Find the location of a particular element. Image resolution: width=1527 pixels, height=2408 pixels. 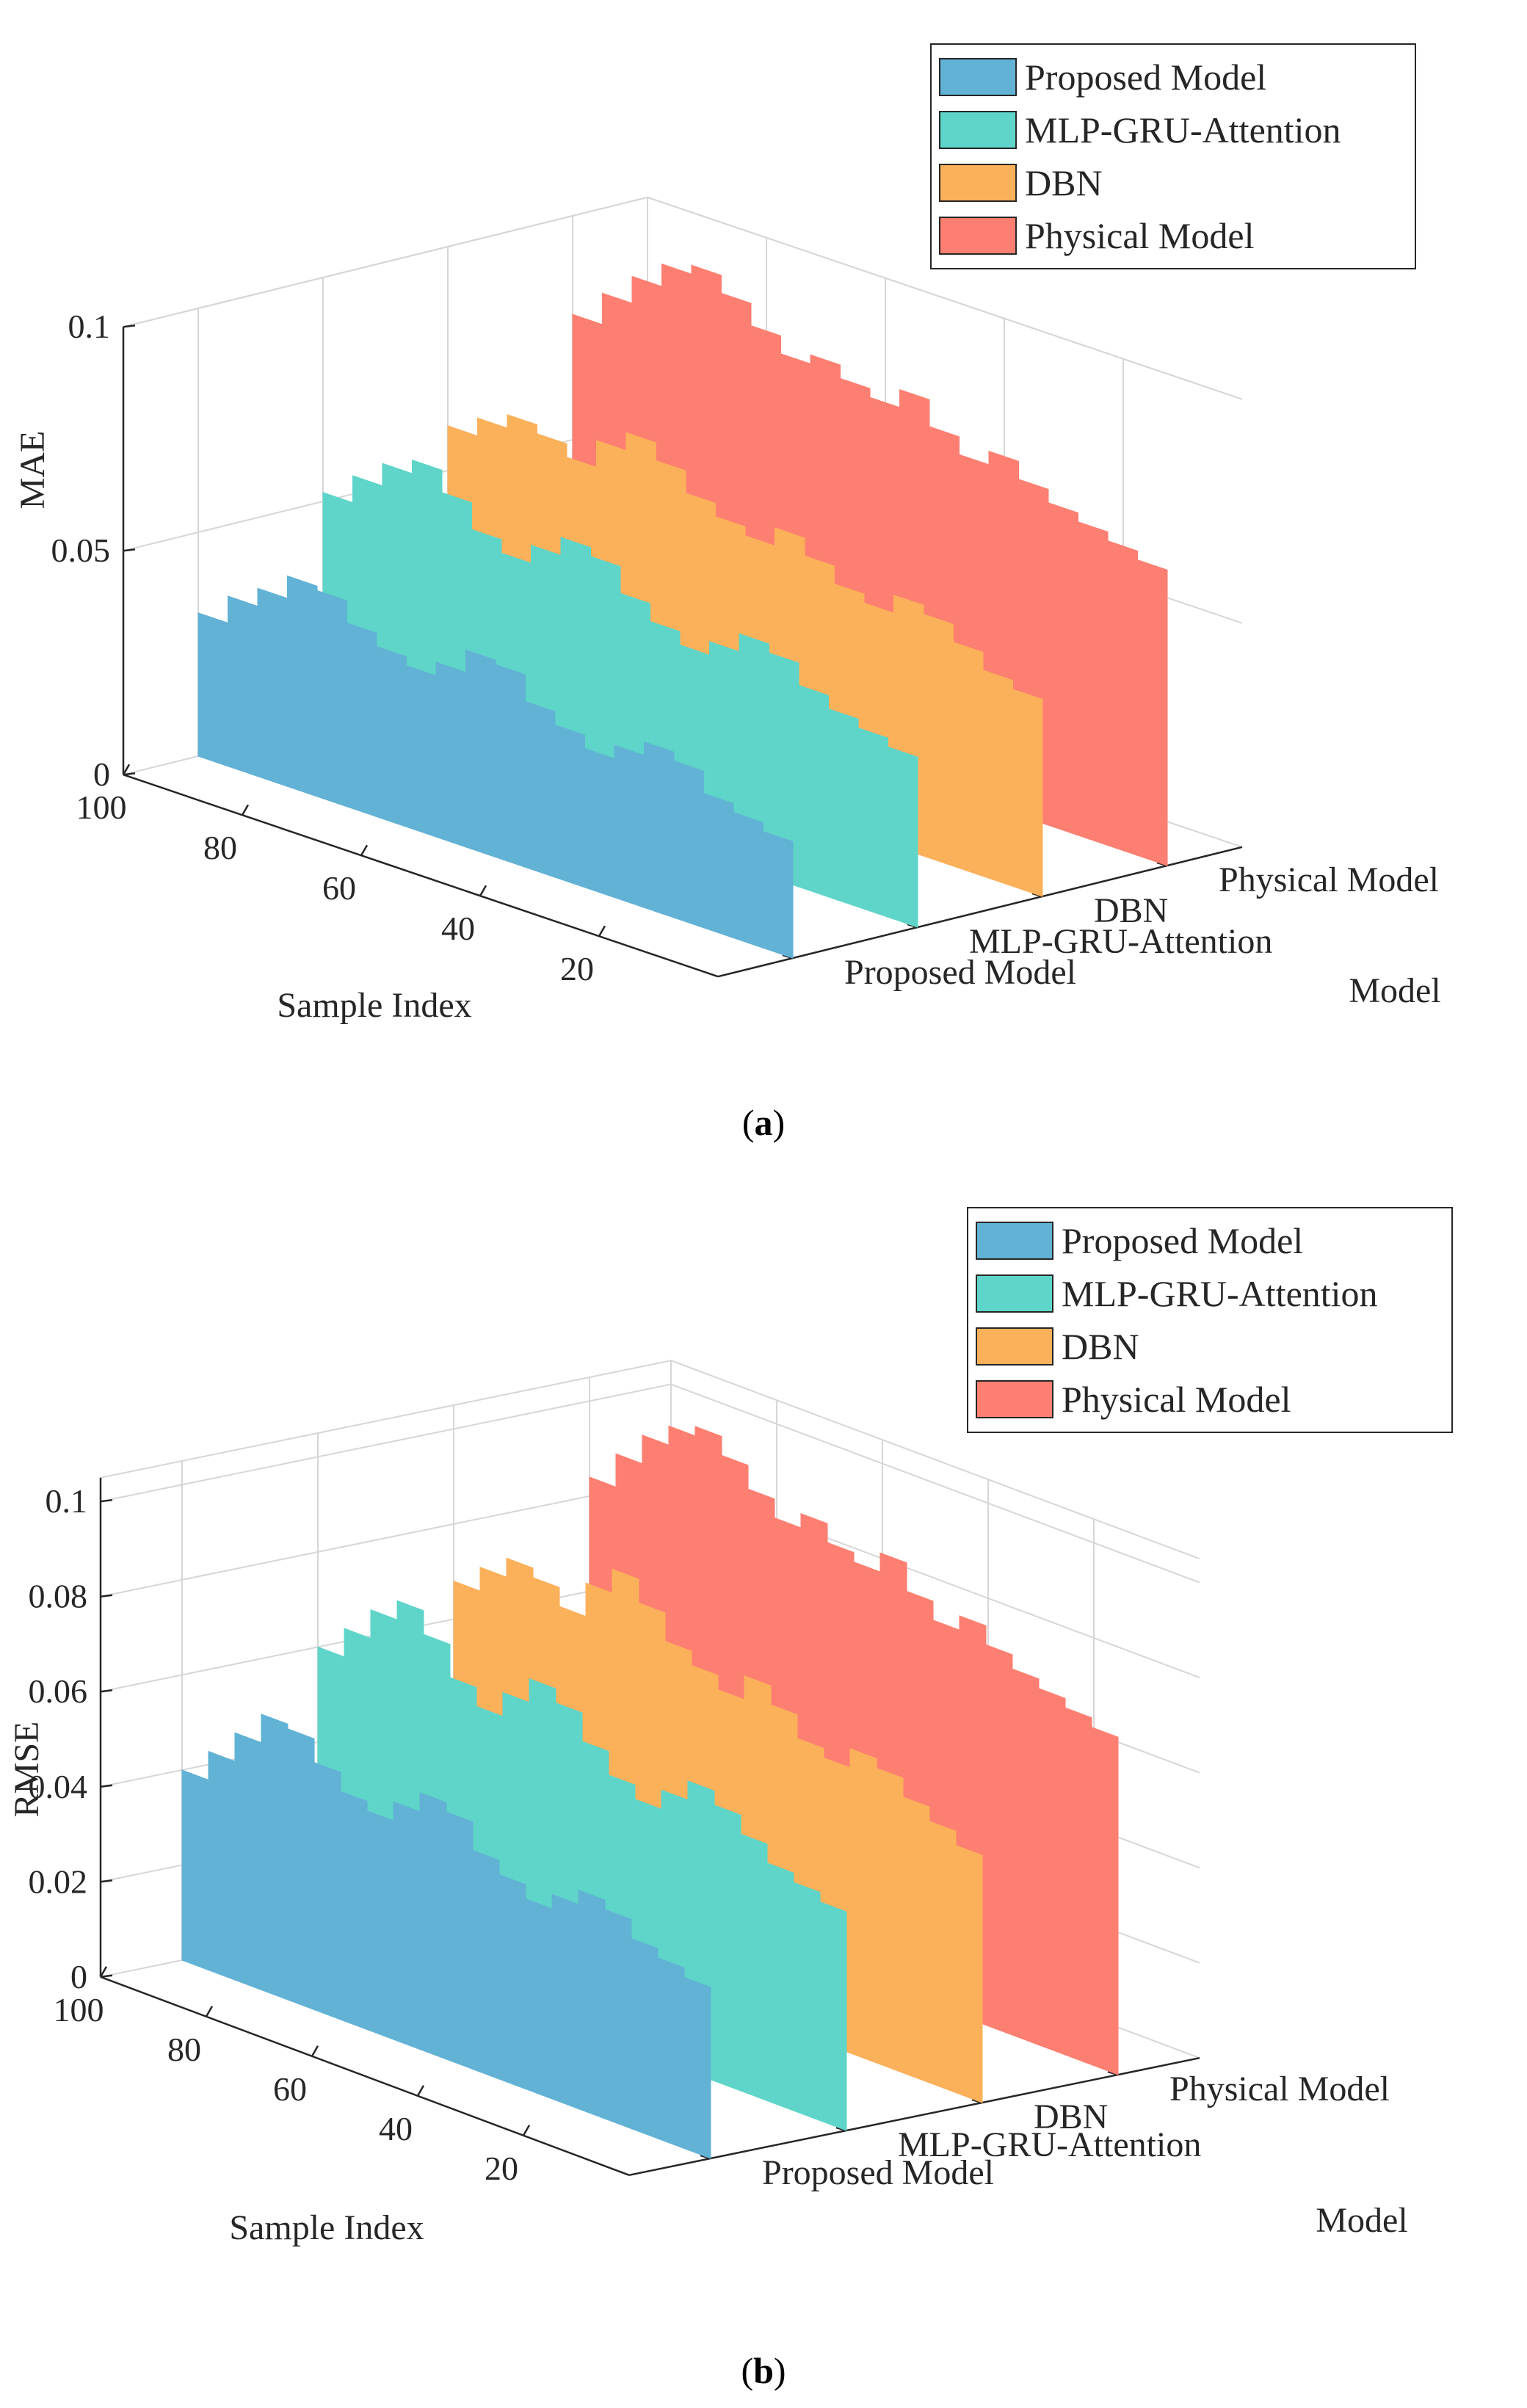

z-tick-label: 0.05 is located at coordinates (81, 550).